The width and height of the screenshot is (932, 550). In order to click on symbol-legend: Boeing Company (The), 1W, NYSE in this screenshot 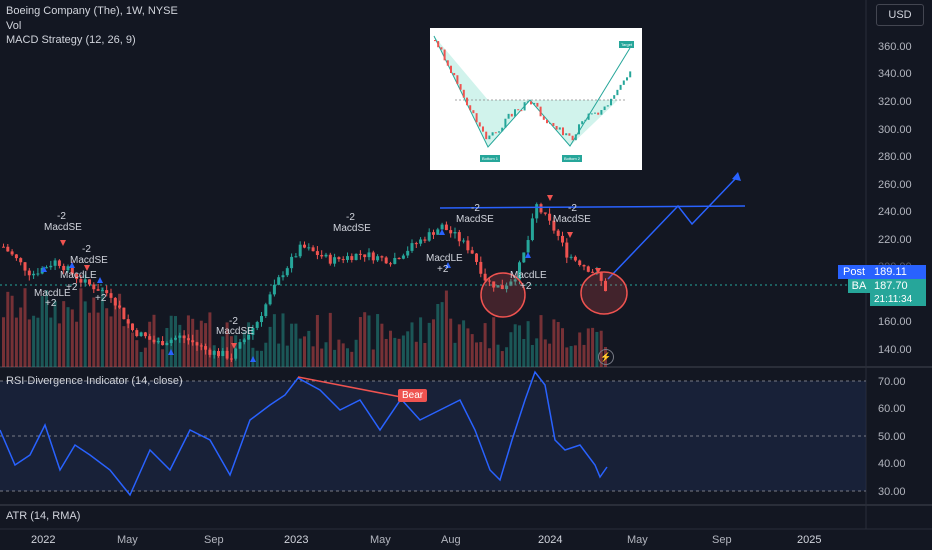, I will do `click(92, 11)`.